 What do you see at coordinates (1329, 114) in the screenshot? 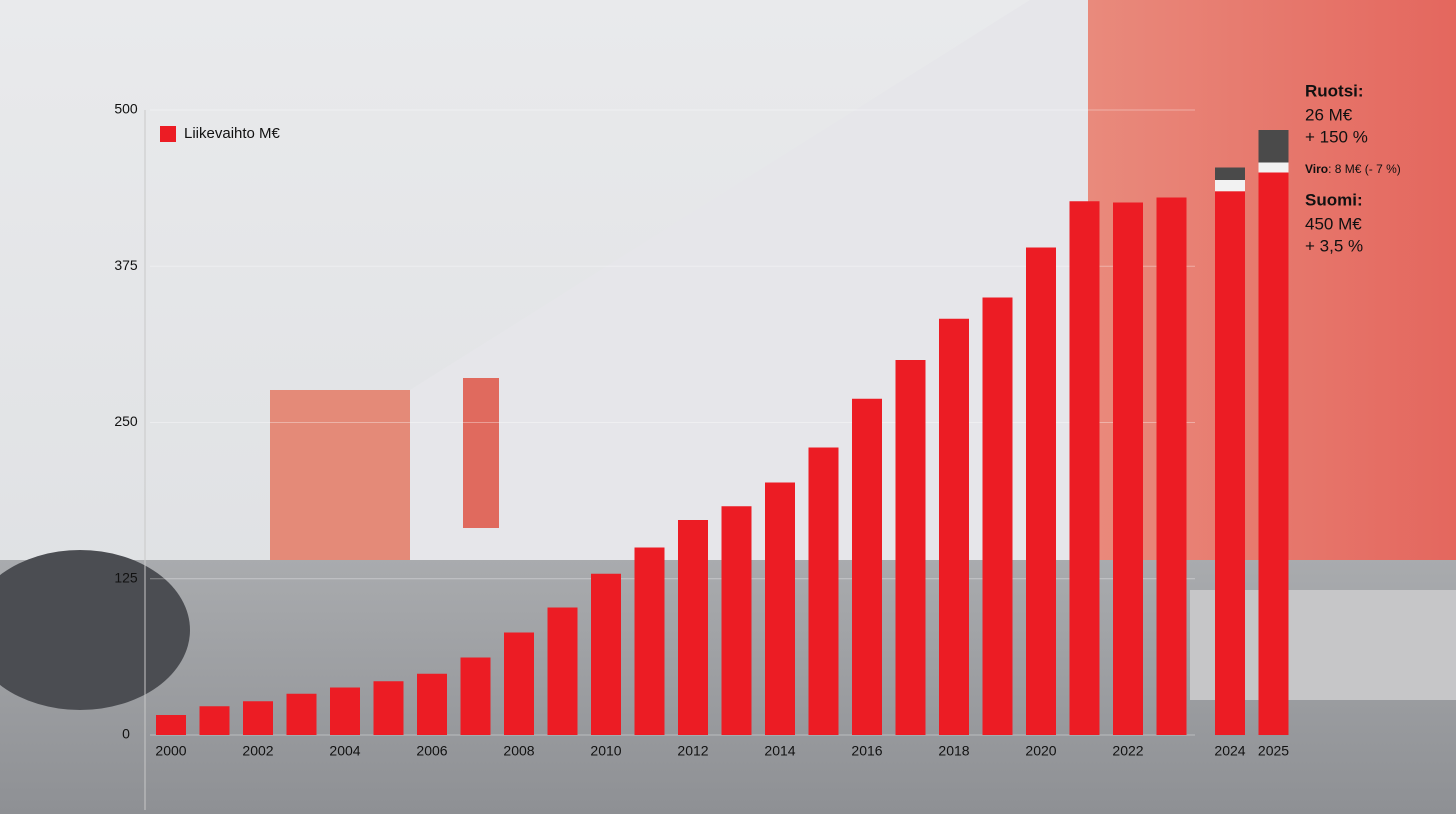
I see `annotation-value: 26 M€` at bounding box center [1329, 114].